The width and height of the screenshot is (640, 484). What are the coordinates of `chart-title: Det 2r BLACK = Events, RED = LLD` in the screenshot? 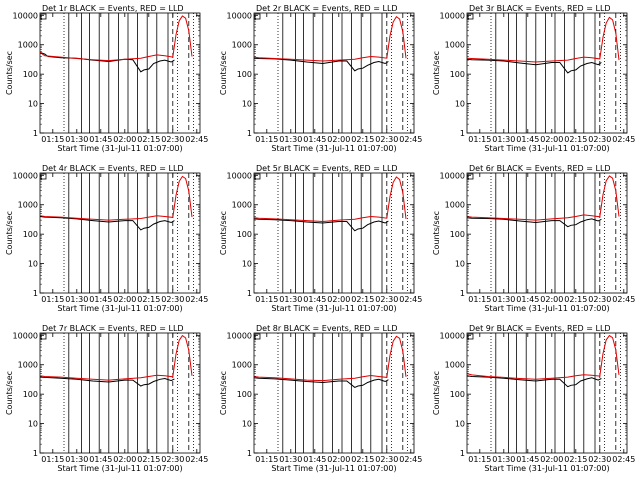 It's located at (327, 8).